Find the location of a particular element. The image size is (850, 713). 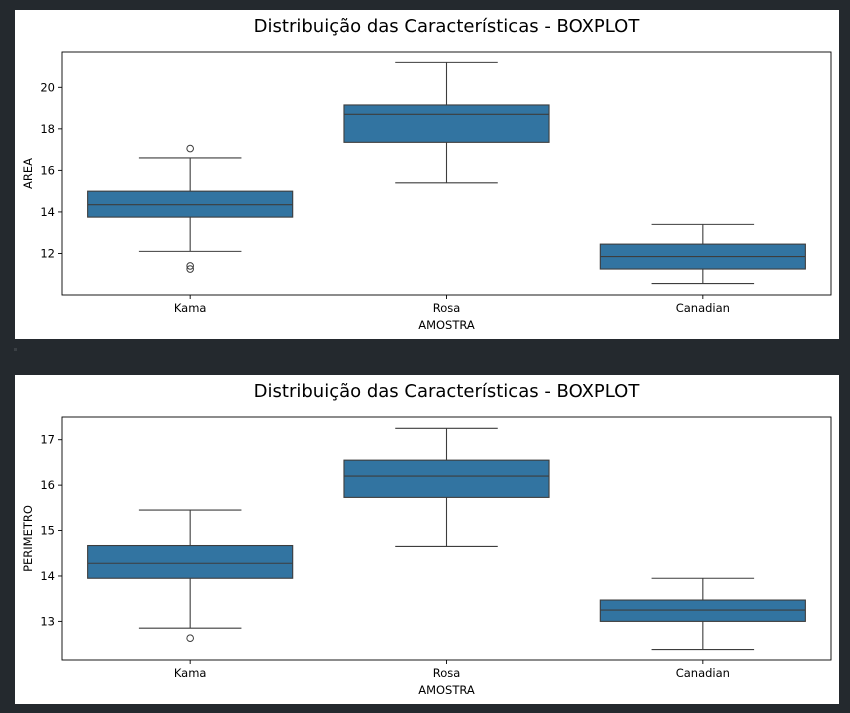

y-tick-label: 17 is located at coordinates (47, 440).